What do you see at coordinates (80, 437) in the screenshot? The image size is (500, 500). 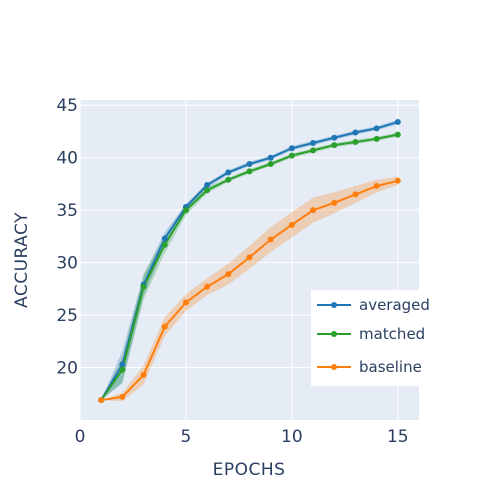 I see `x-tick-label: 0` at bounding box center [80, 437].